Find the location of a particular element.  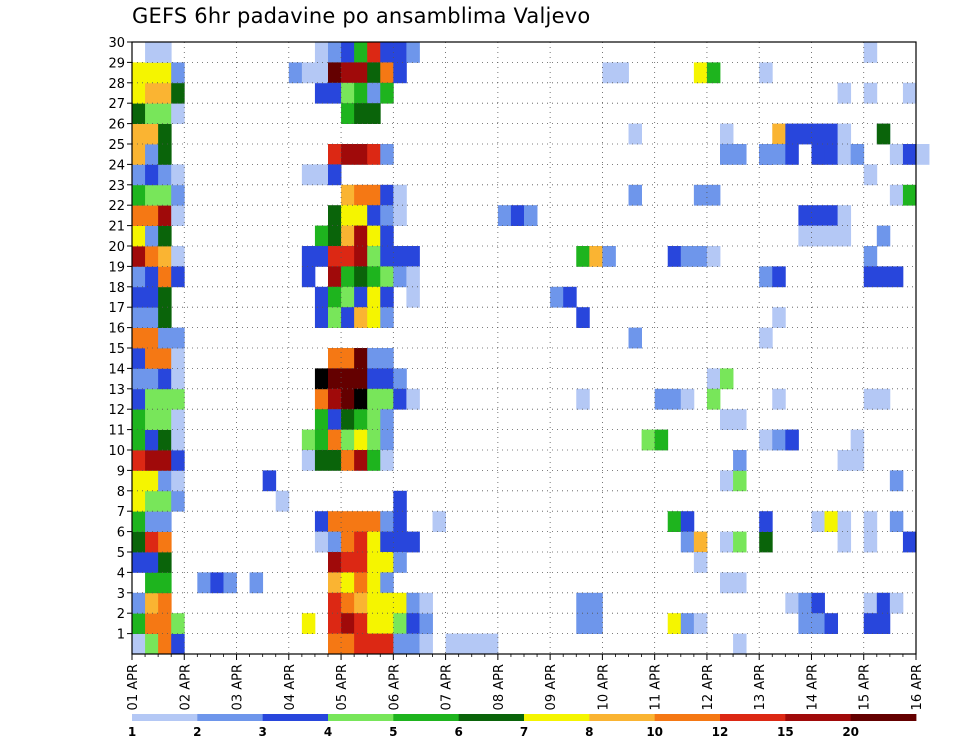

y-tick-label: 21 is located at coordinates (116, 227).